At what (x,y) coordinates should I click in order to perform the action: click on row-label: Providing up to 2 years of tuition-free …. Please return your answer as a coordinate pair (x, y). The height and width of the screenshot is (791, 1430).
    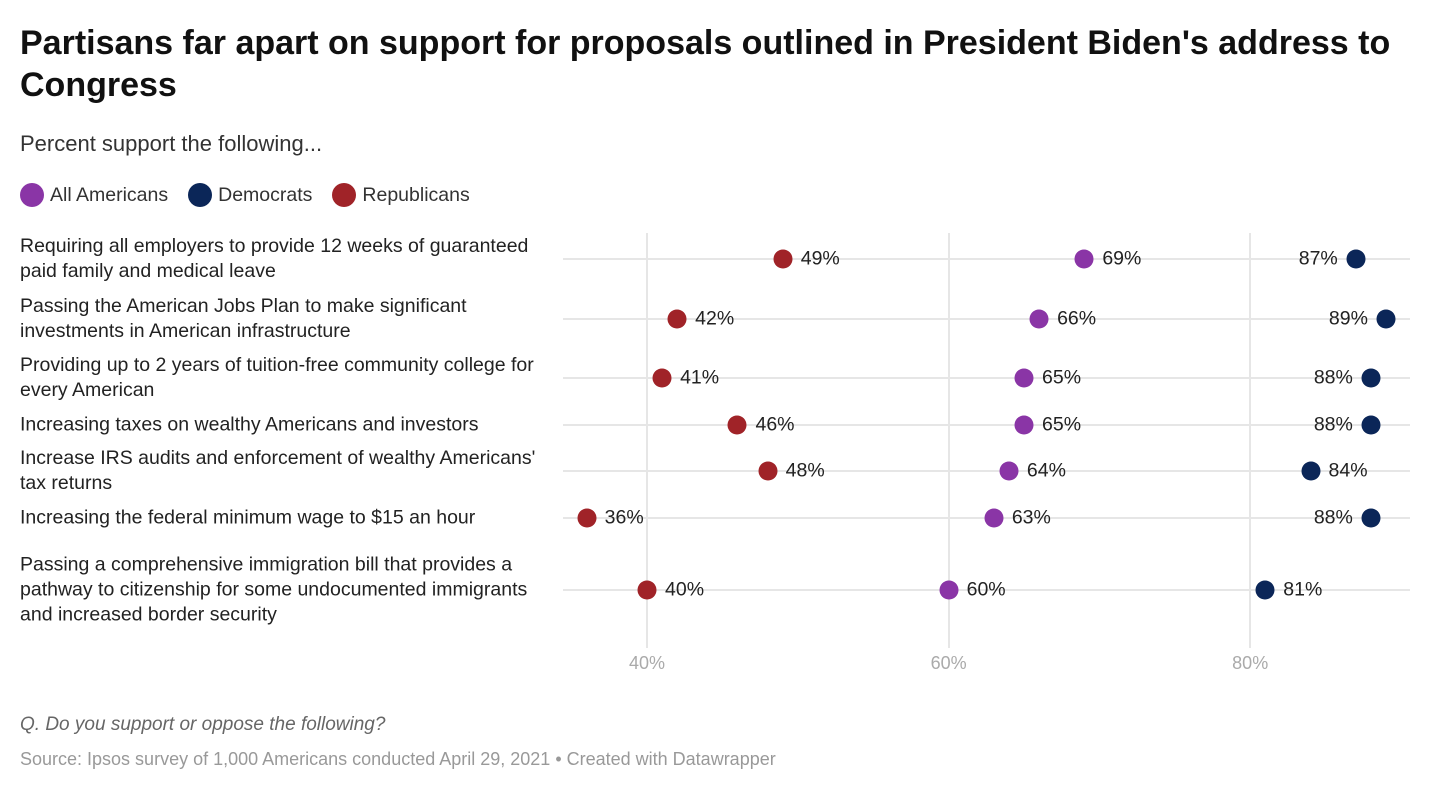
    Looking at the image, I should click on (277, 377).